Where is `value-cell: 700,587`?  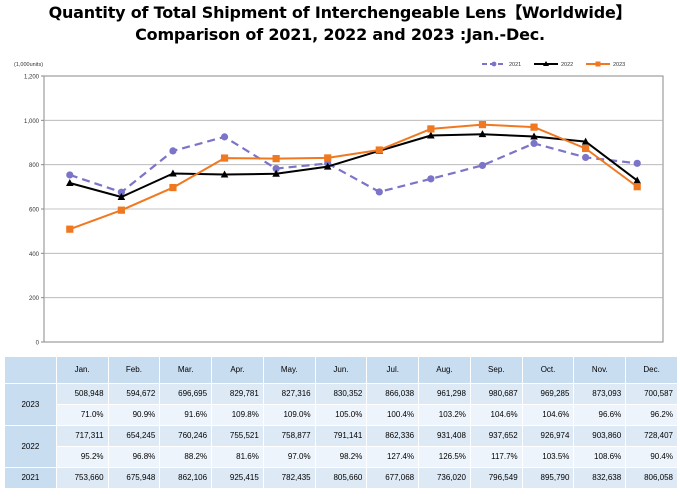 value-cell: 700,587 is located at coordinates (651, 394).